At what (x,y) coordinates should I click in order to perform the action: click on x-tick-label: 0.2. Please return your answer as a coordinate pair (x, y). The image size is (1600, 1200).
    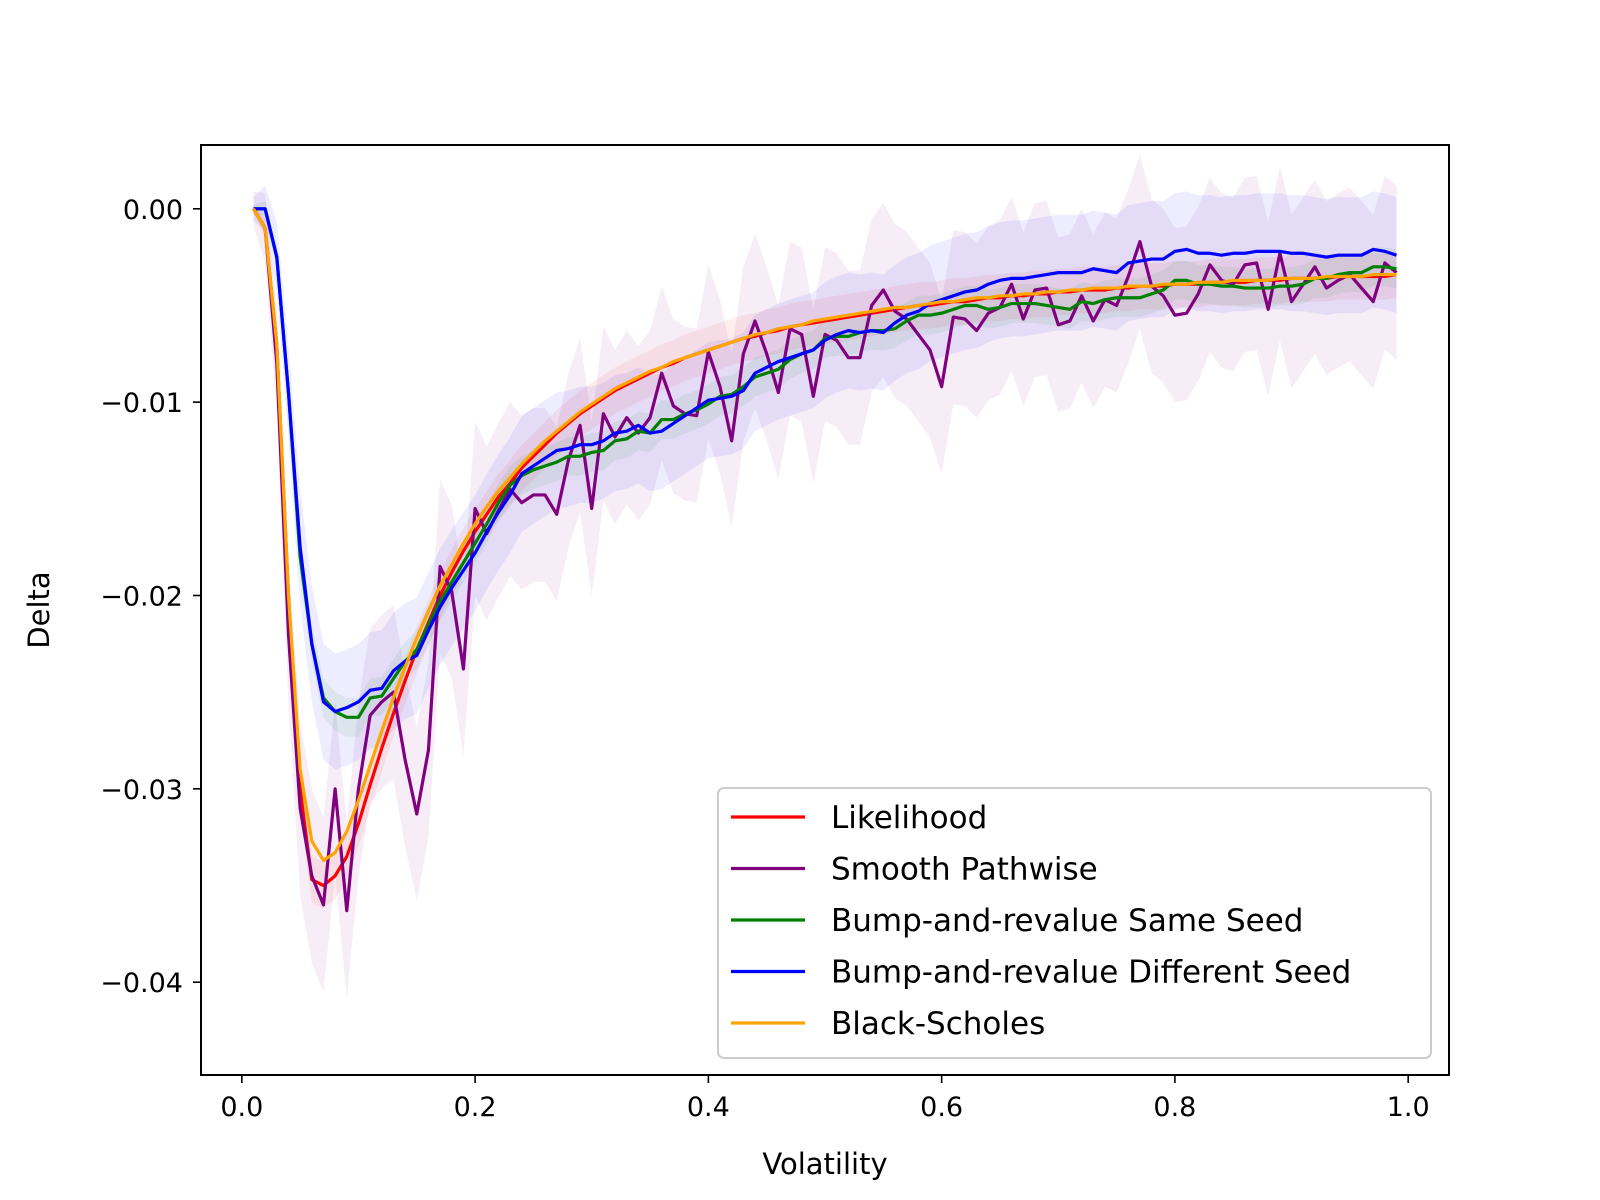
    Looking at the image, I should click on (475, 1107).